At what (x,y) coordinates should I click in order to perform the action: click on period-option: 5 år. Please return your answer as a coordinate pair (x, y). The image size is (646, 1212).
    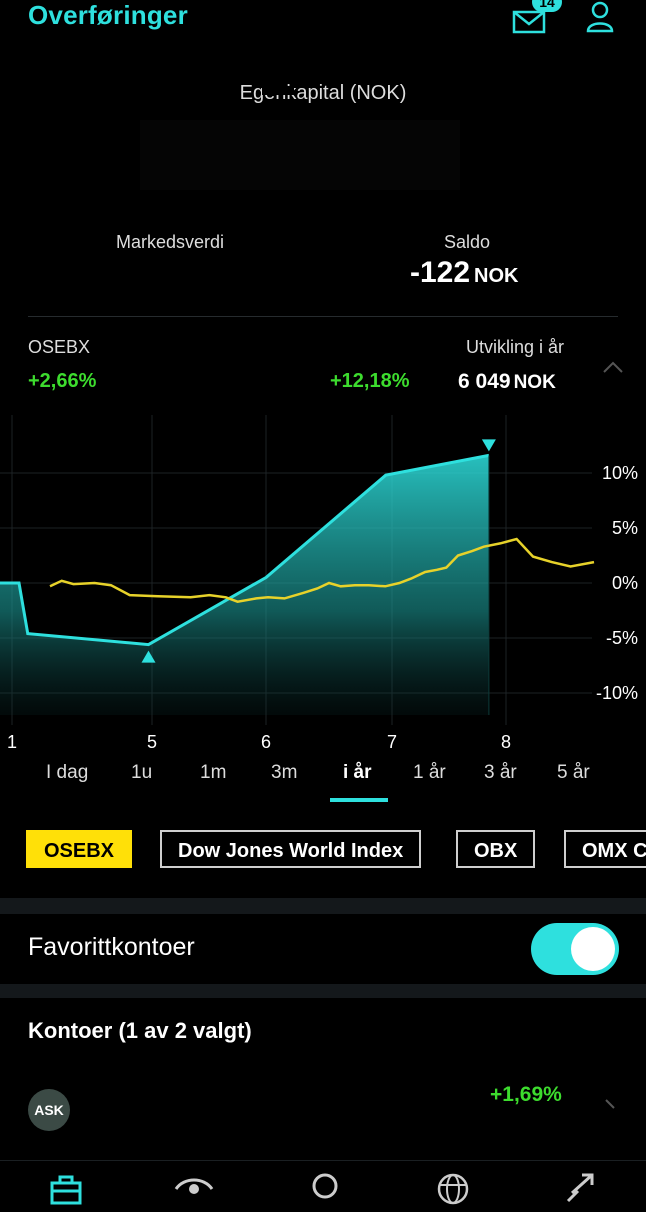
    Looking at the image, I should click on (573, 773).